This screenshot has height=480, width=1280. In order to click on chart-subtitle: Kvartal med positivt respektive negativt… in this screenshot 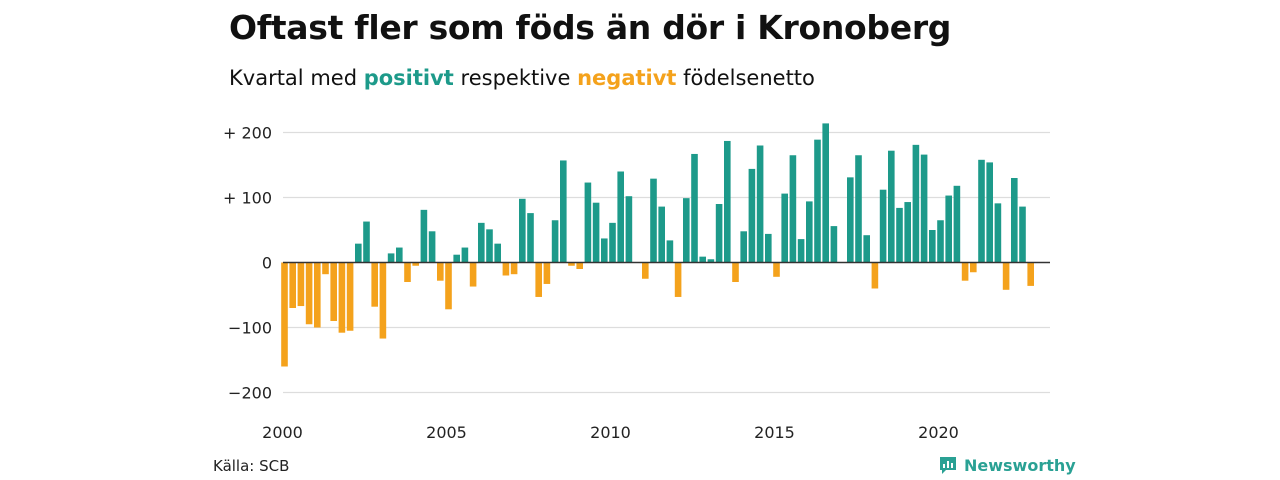, I will do `click(522, 78)`.